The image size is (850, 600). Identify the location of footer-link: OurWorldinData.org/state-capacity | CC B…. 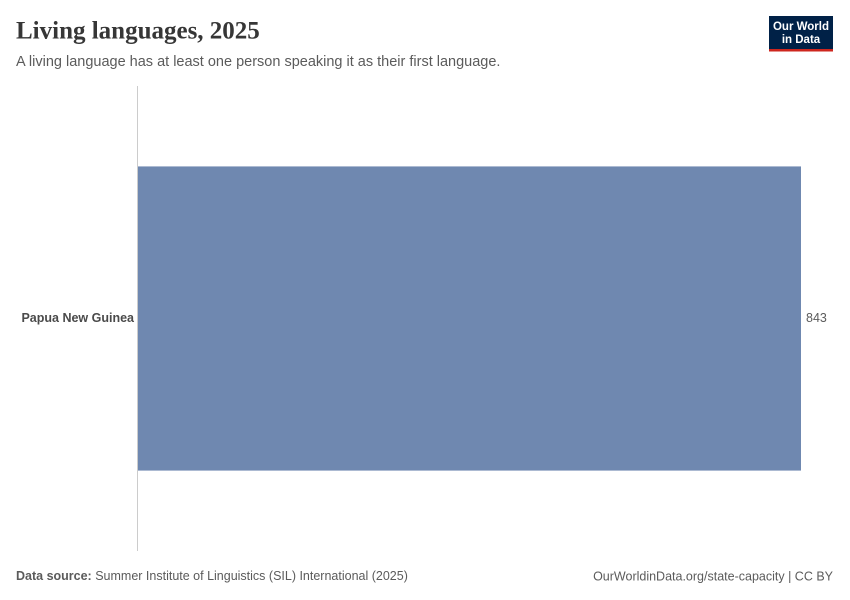
(713, 576).